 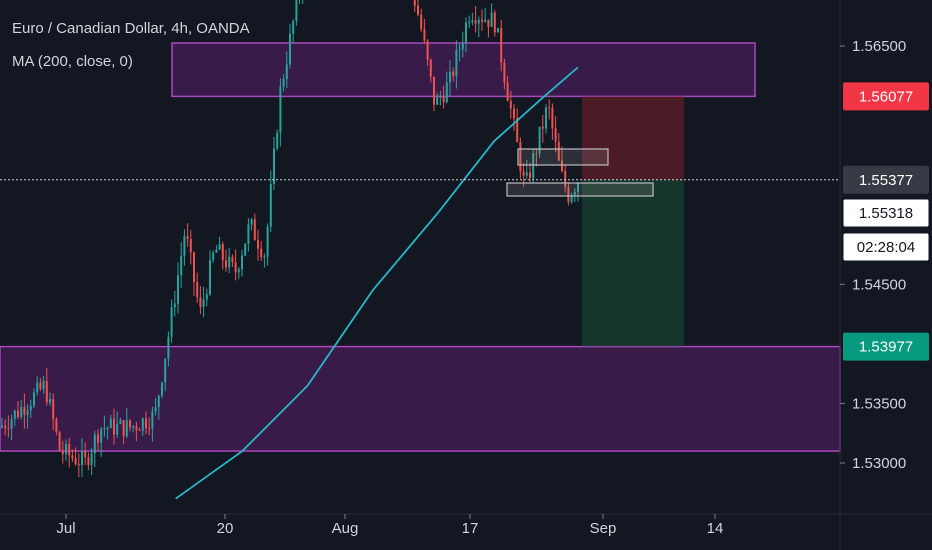 I want to click on take-profit-zone, so click(x=633, y=263).